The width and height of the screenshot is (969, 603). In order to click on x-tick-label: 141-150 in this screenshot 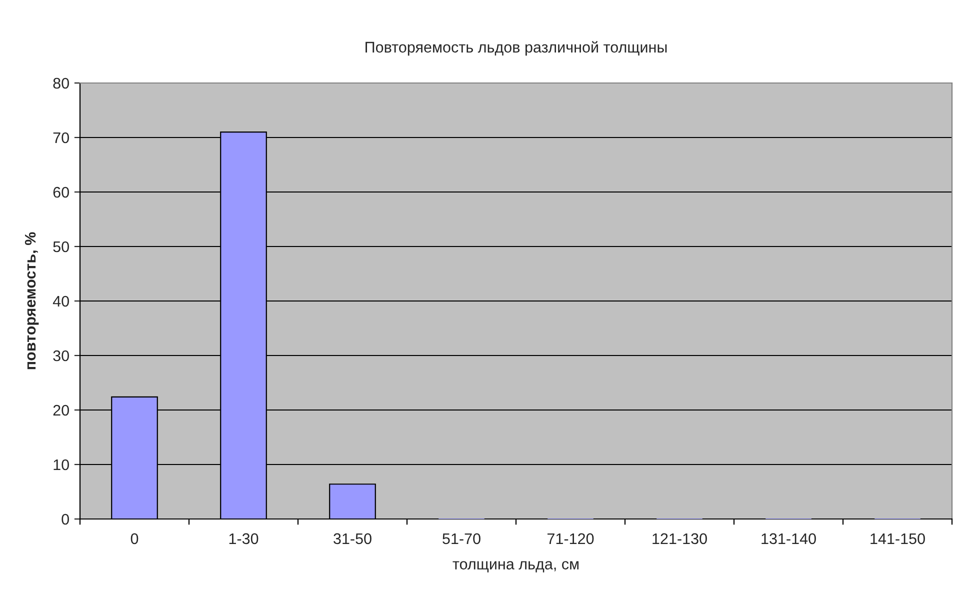, I will do `click(897, 538)`.